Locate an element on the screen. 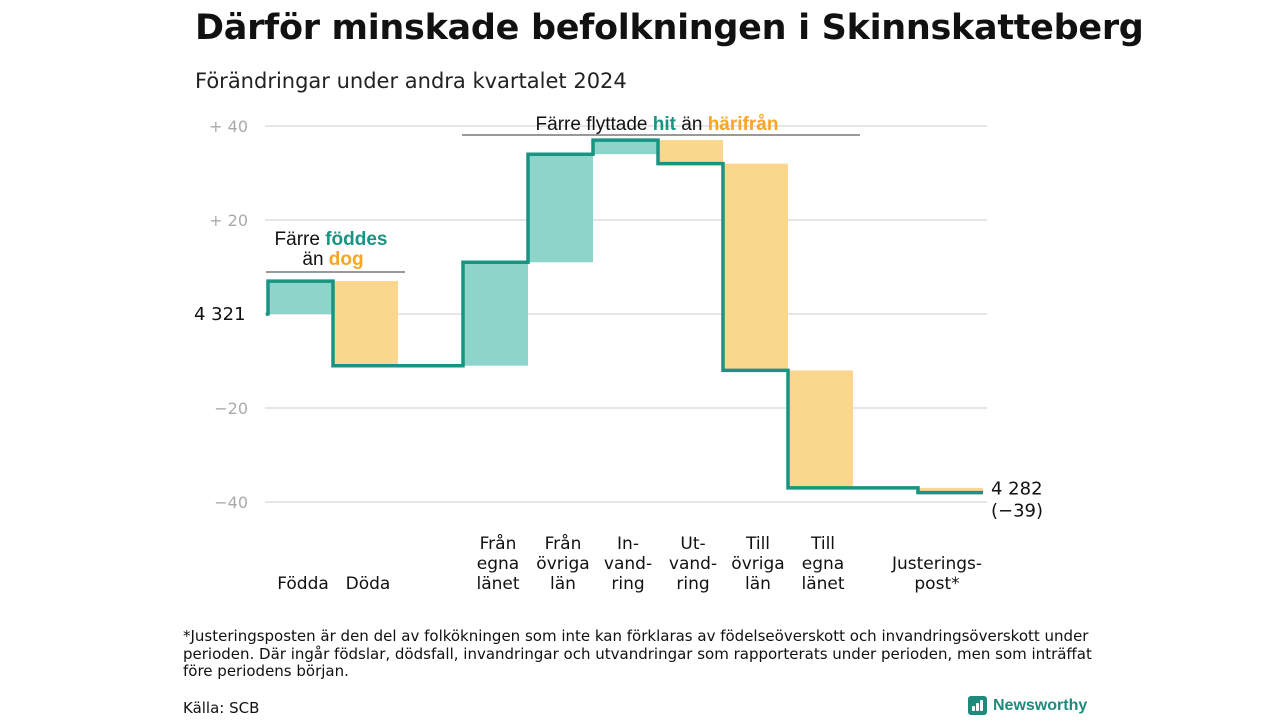 This screenshot has height=720, width=1280. end-change-label: (−39) is located at coordinates (1017, 510).